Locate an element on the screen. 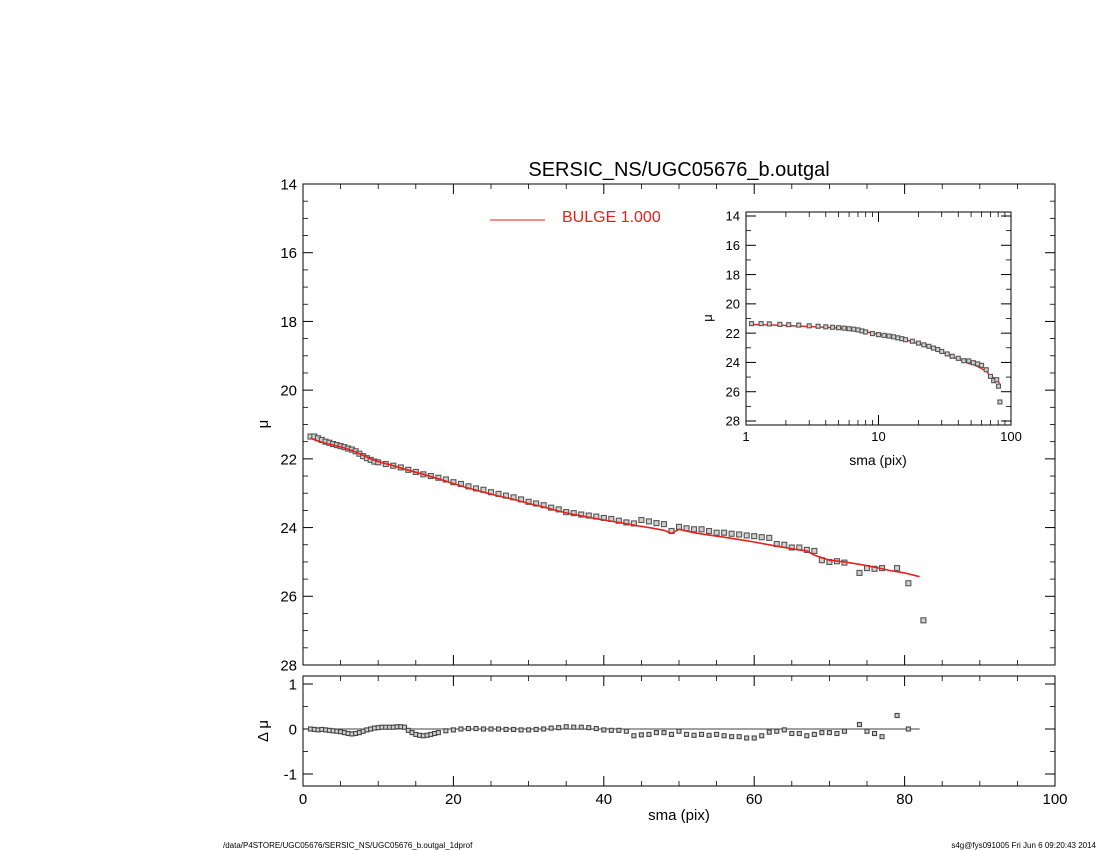 This screenshot has height=850, width=1100. x-tick-label: 40 is located at coordinates (603, 799).